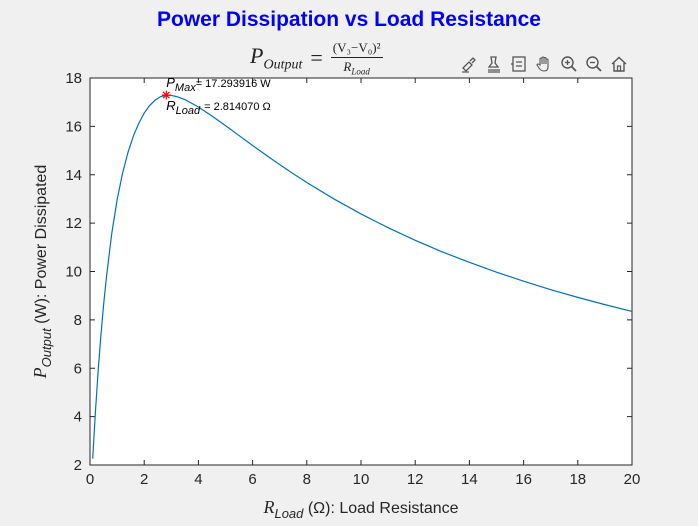 Image resolution: width=698 pixels, height=526 pixels. I want to click on x-tick-label: 20, so click(632, 479).